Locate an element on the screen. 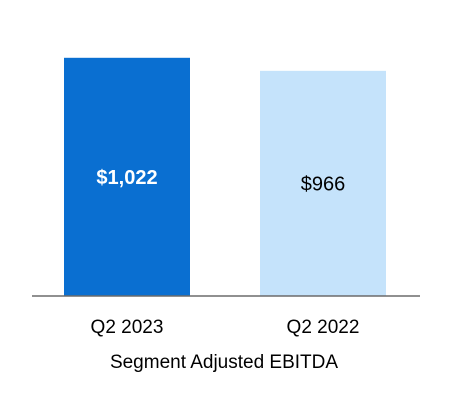 The image size is (450, 400). data-label: $966 is located at coordinates (323, 184).